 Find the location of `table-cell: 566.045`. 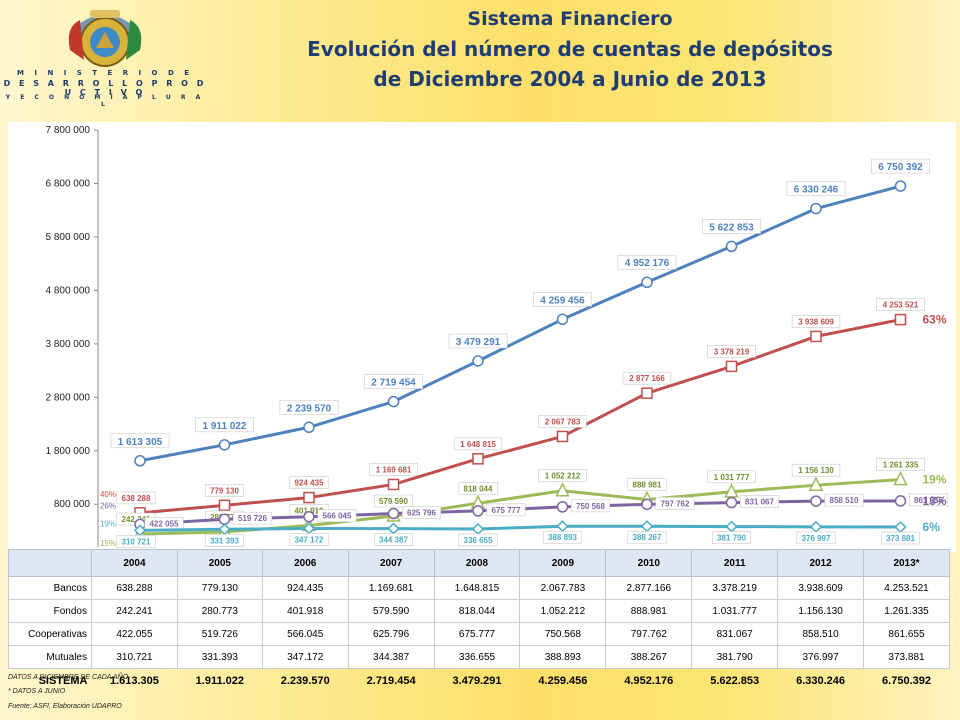

table-cell: 566.045 is located at coordinates (305, 634).